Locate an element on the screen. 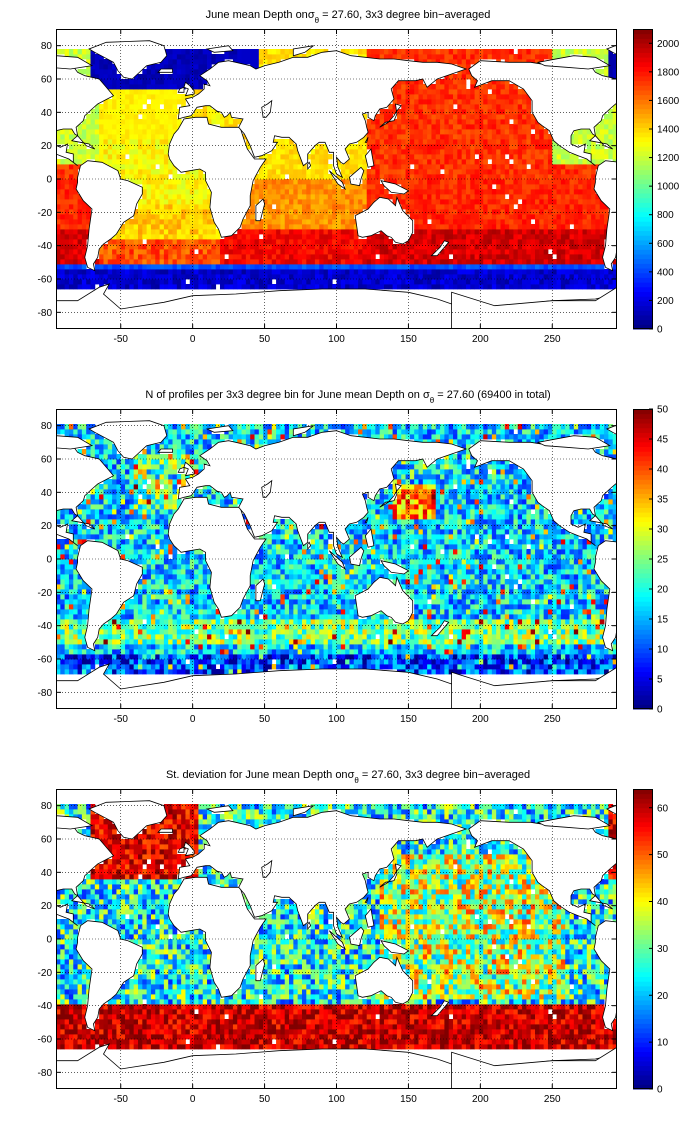 The image size is (696, 1140). colorbar-segment is located at coordinates (643, 205).